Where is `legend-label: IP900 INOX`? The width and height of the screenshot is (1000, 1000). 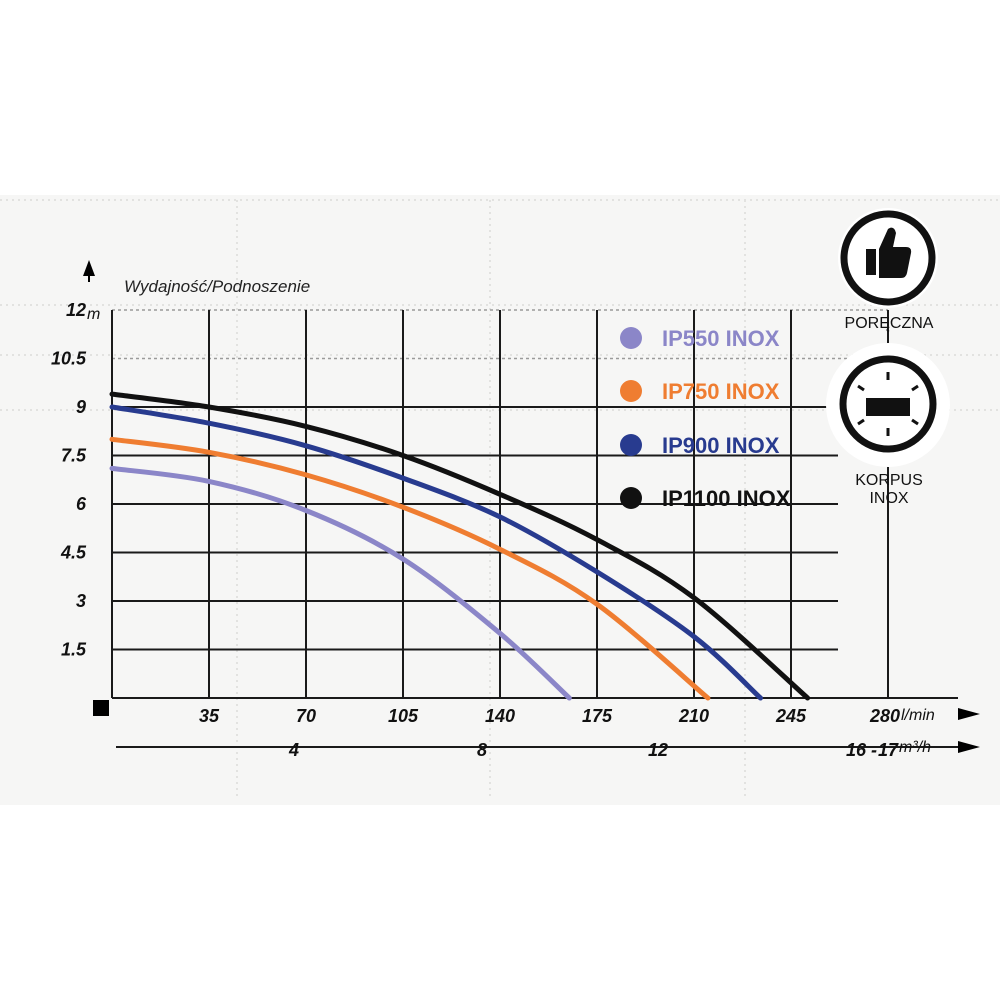
legend-label: IP900 INOX is located at coordinates (721, 445).